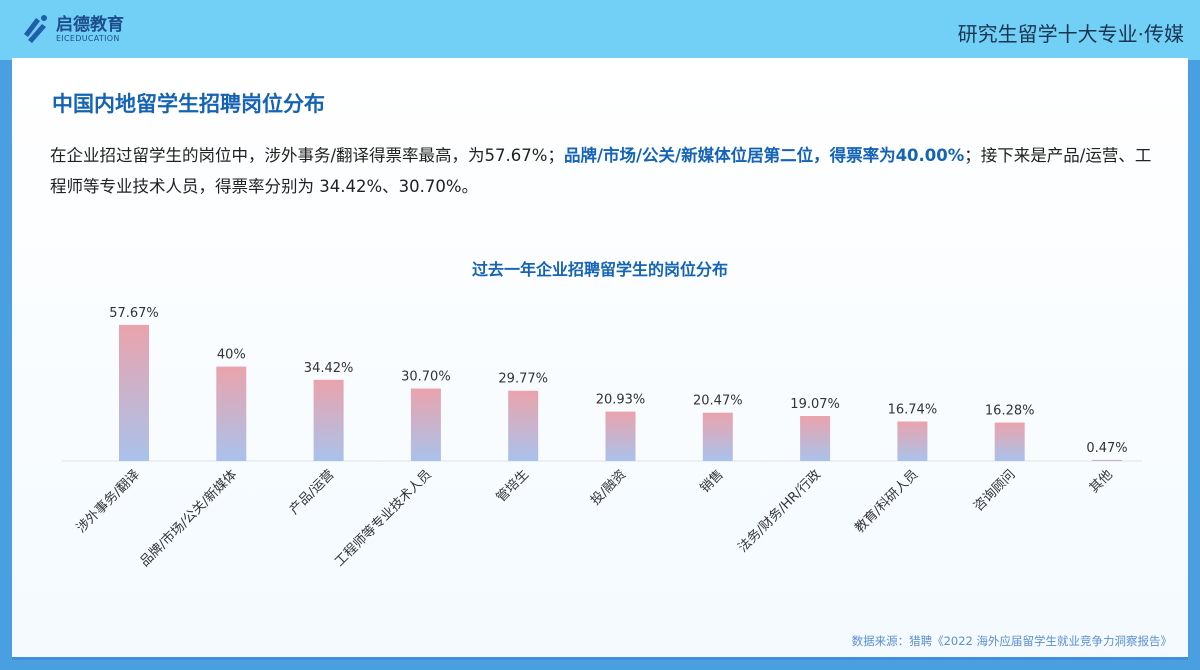  Describe the element at coordinates (608, 488) in the screenshot. I see `category-label: 投/融资` at that location.